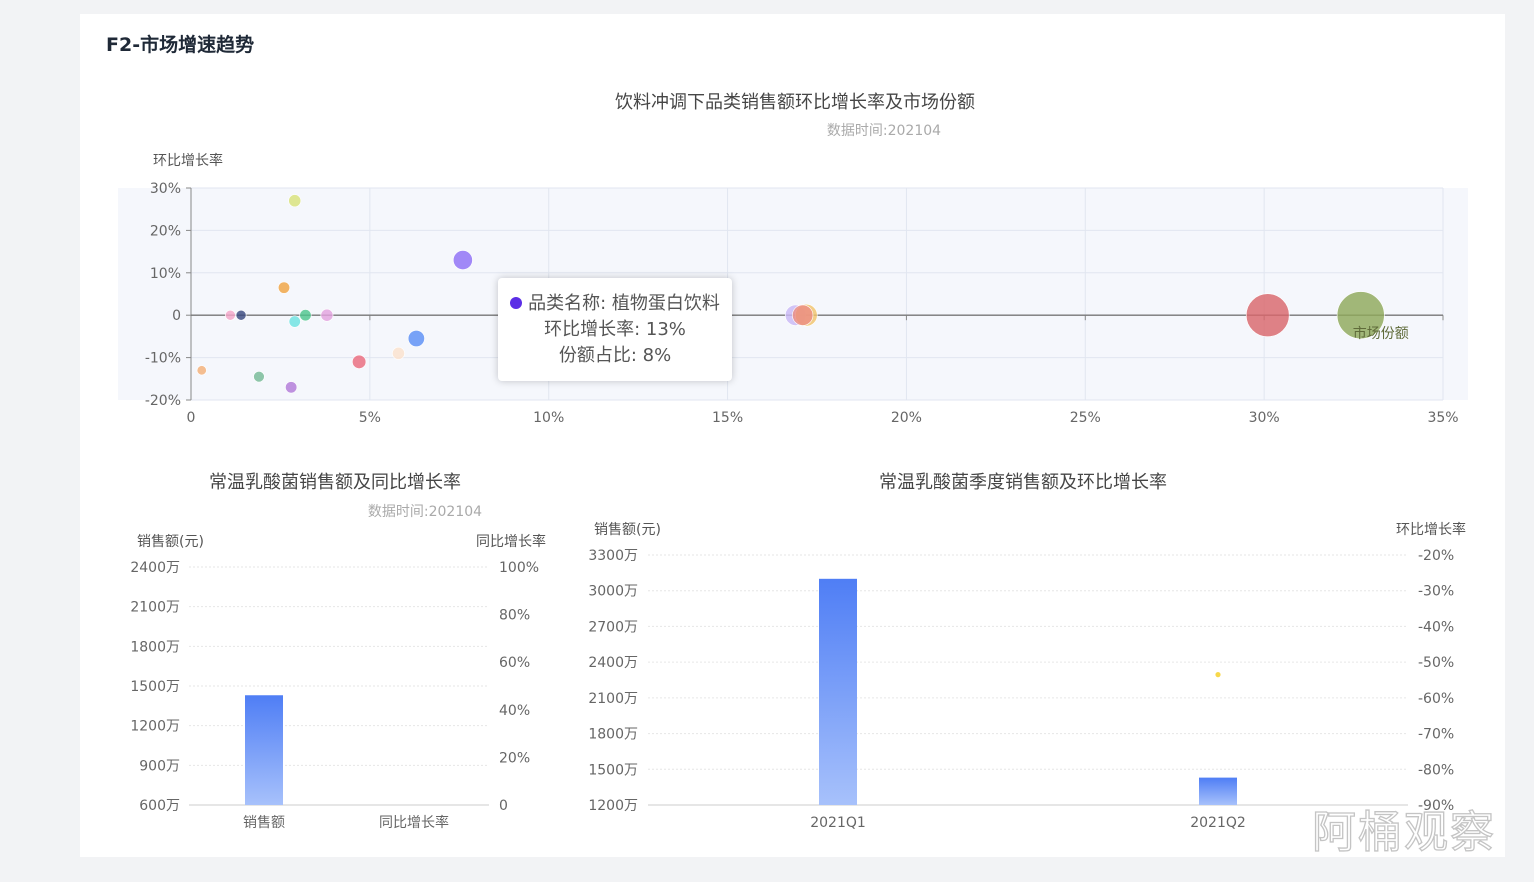 This screenshot has height=882, width=1534. I want to click on annual-chart-title: 常温乳酸菌销售额及同比增长率, so click(335, 482).